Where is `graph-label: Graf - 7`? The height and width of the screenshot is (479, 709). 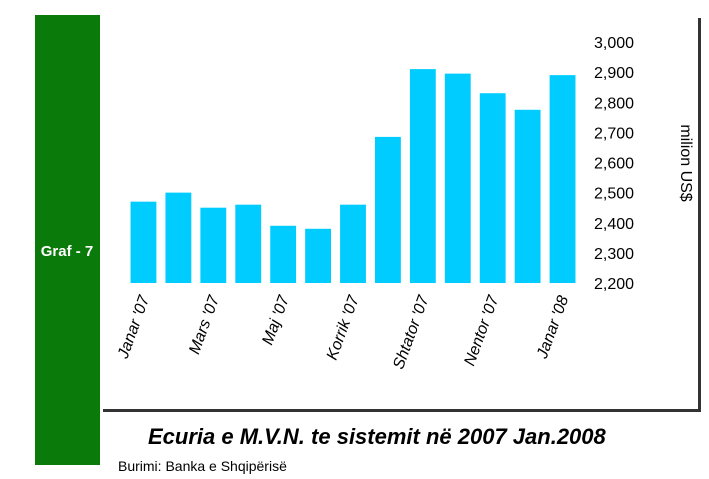 graph-label: Graf - 7 is located at coordinates (67, 251).